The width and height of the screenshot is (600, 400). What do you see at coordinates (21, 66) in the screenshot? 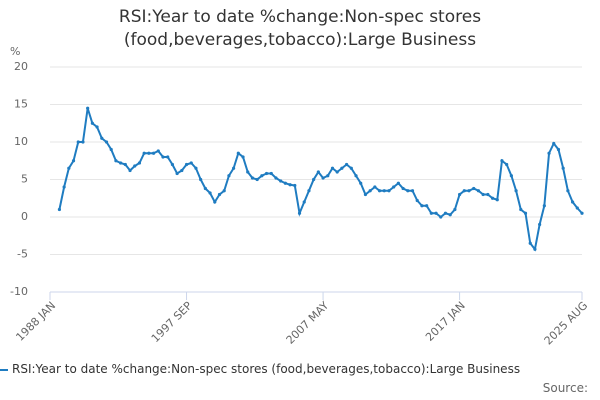
I see `y-tick-label: 20` at bounding box center [21, 66].